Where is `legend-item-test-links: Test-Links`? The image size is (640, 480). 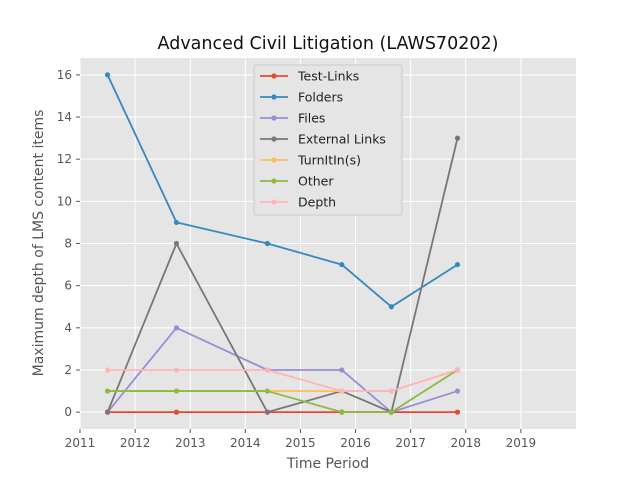 legend-item-test-links: Test-Links is located at coordinates (309, 76).